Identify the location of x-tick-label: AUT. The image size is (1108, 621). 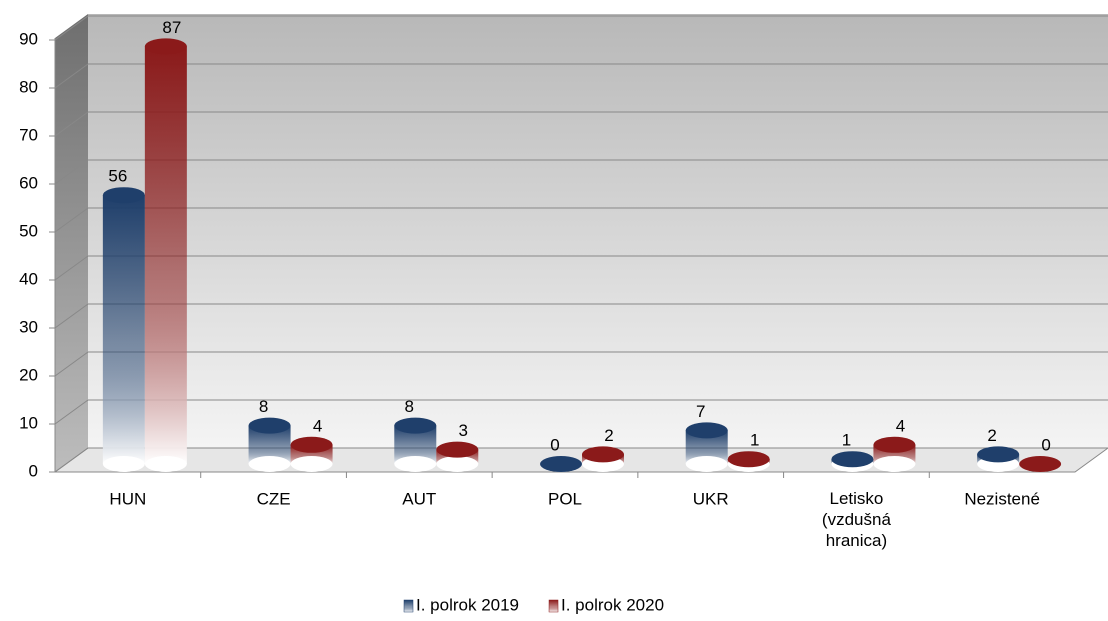
(419, 498).